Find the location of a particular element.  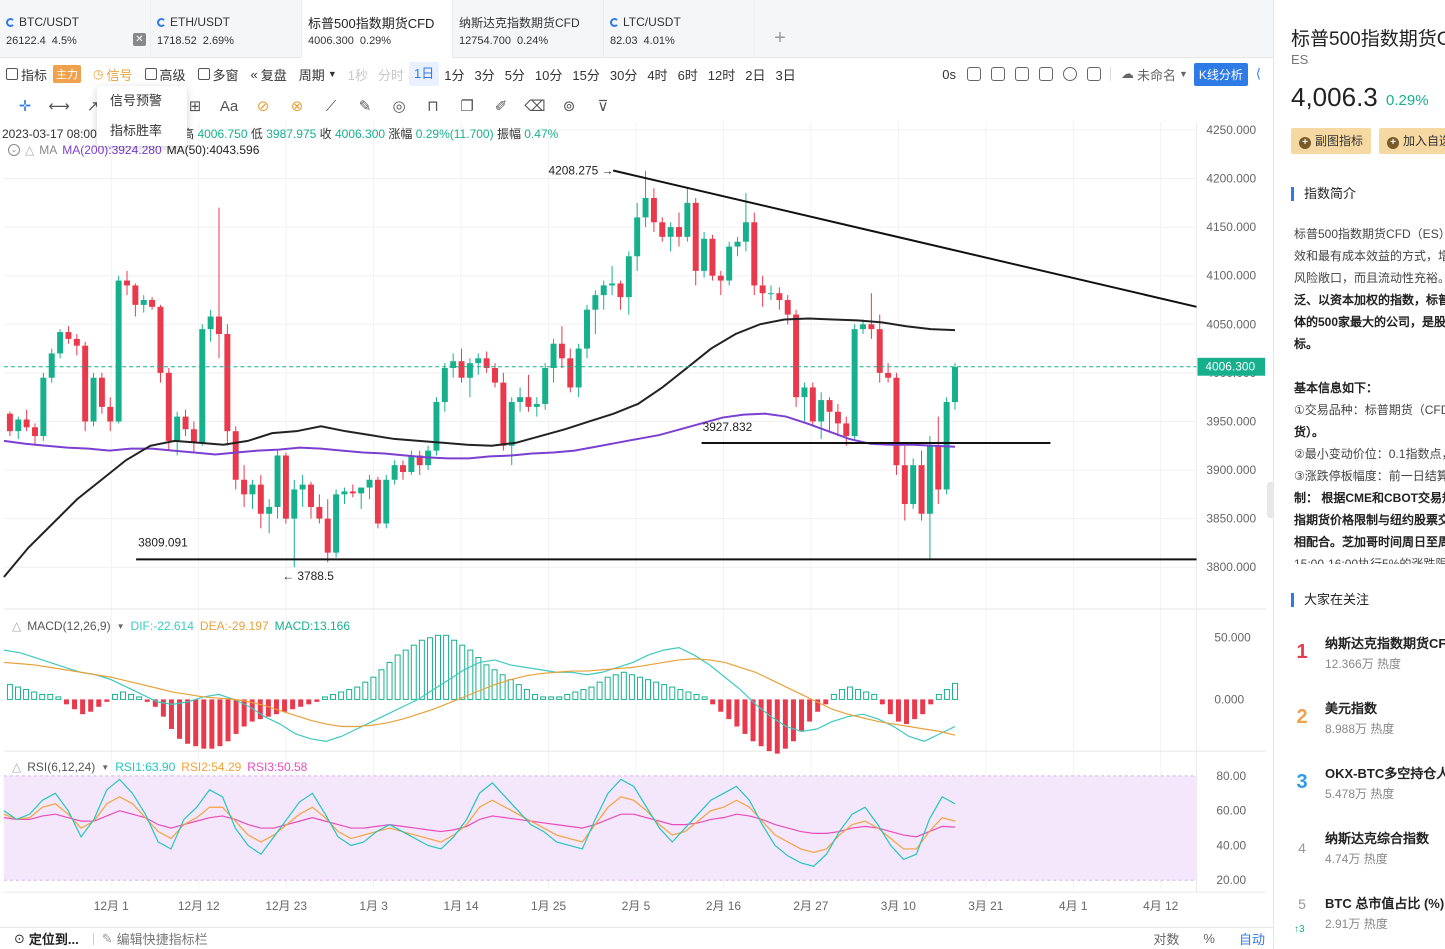

tab-ltc: LTC/USDT 82.03 4.01% is located at coordinates (679, 29).